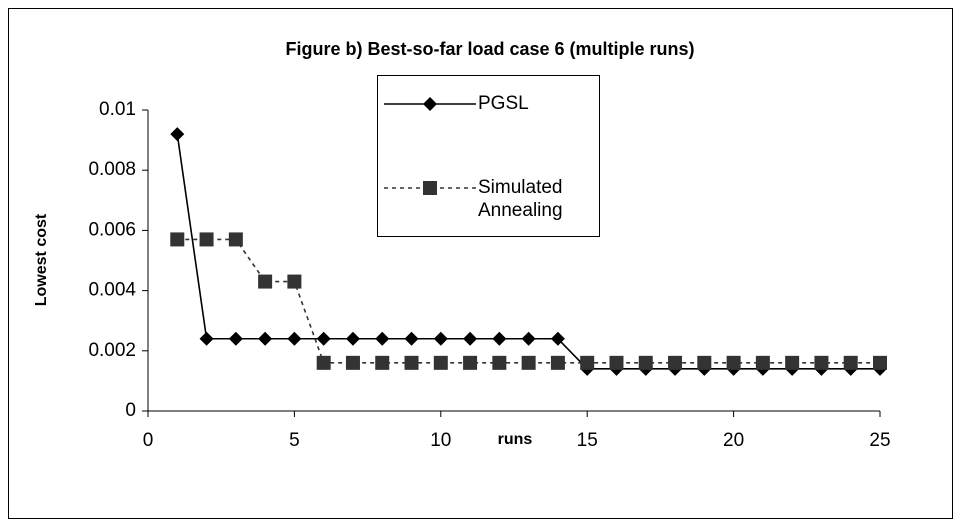  Describe the element at coordinates (587, 440) in the screenshot. I see `x-tick-label: 15` at that location.